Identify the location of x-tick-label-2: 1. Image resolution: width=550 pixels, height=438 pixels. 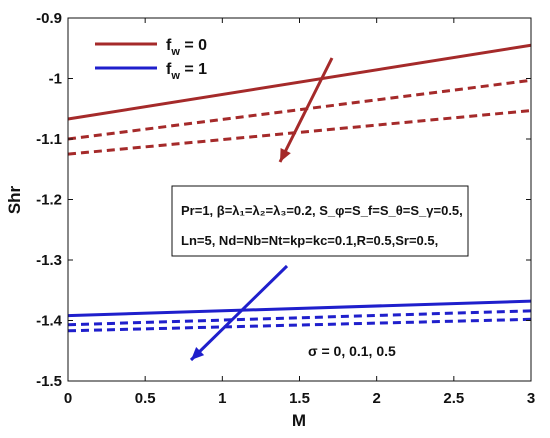
(222, 398).